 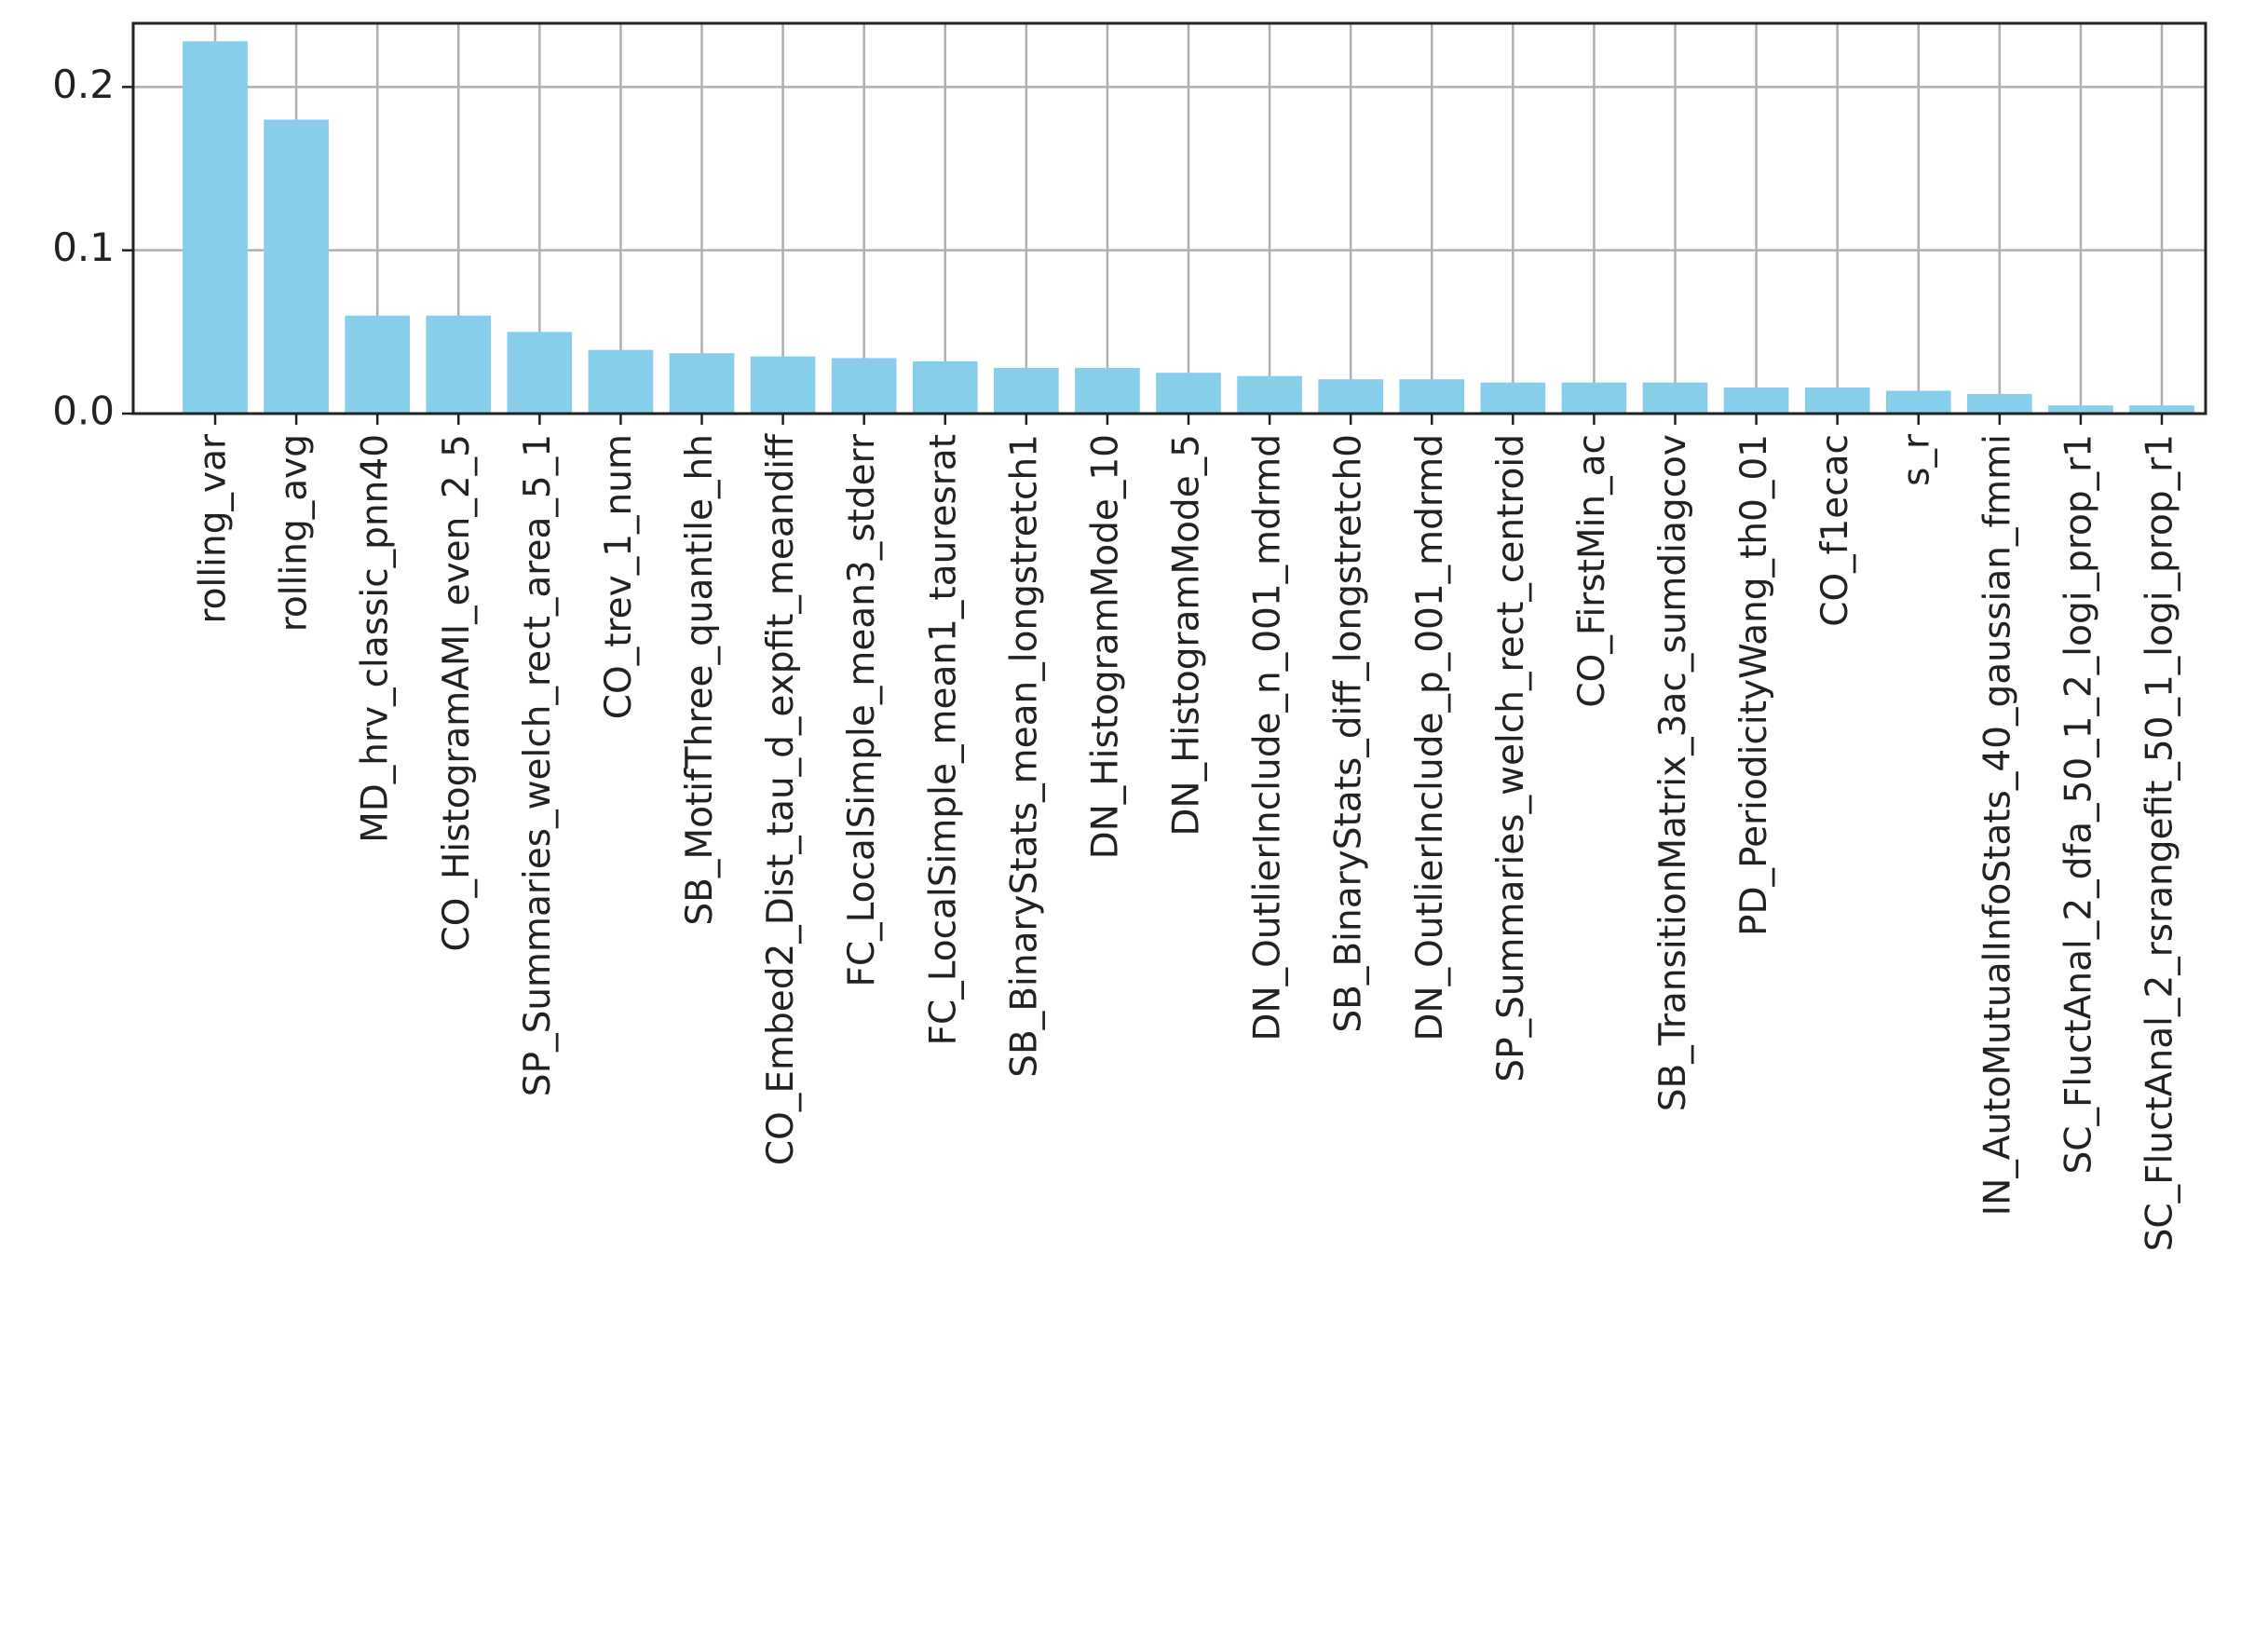 What do you see at coordinates (1835, 530) in the screenshot?
I see `x-tick-label: CO_f1ecac` at bounding box center [1835, 530].